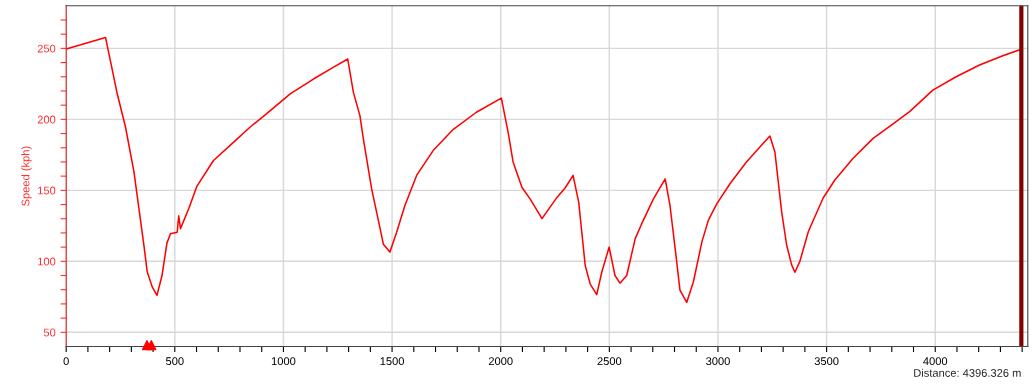 This screenshot has height=385, width=1034. What do you see at coordinates (66, 361) in the screenshot?
I see `x-tick-label: 0` at bounding box center [66, 361].